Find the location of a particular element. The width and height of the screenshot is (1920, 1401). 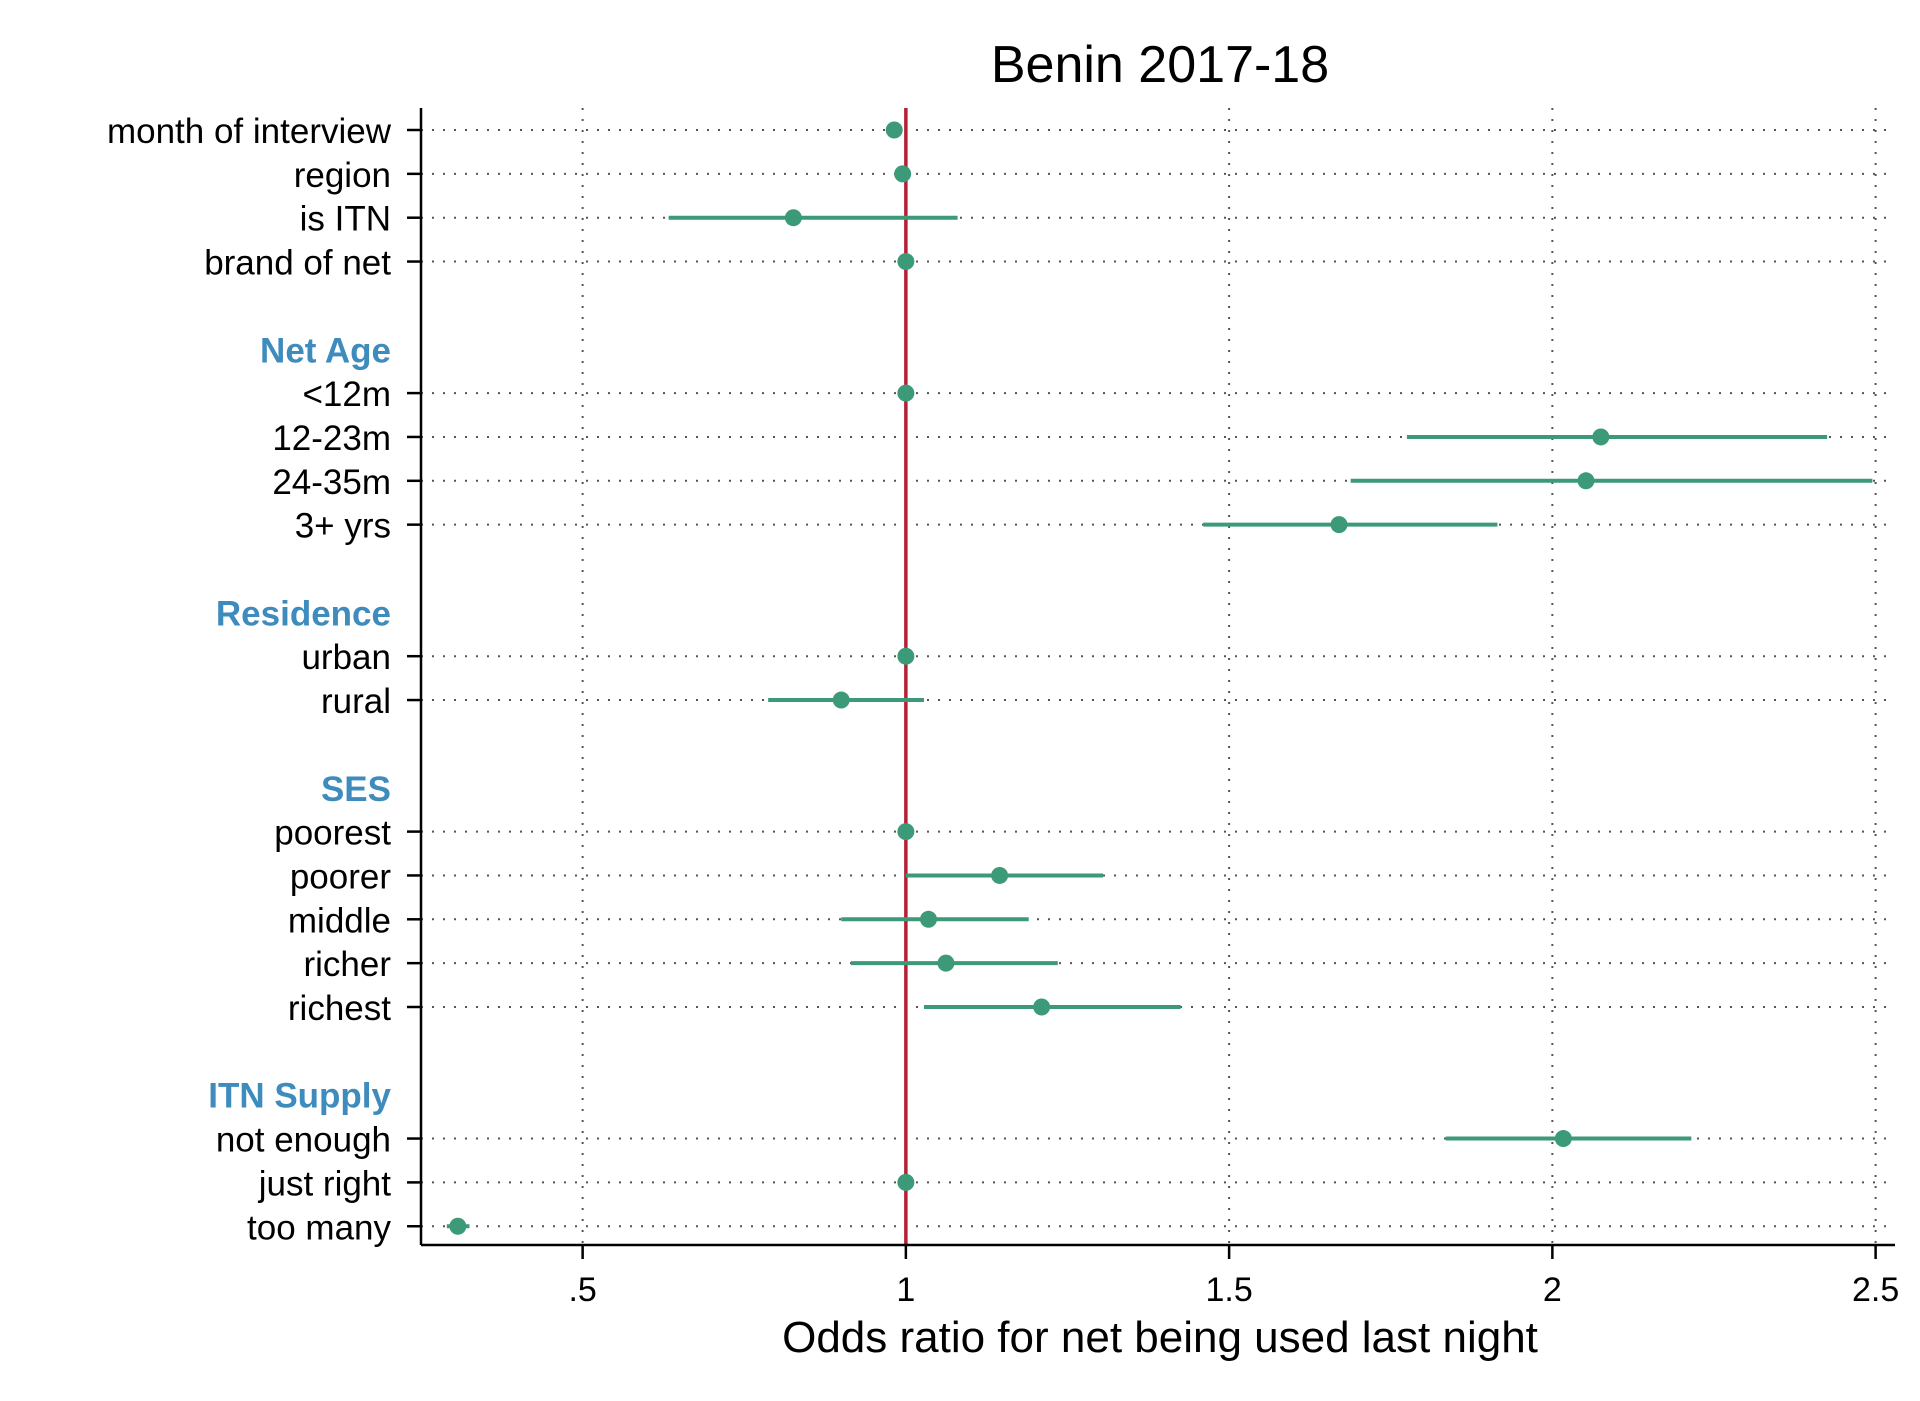

row-label: just right is located at coordinates (325, 1183).